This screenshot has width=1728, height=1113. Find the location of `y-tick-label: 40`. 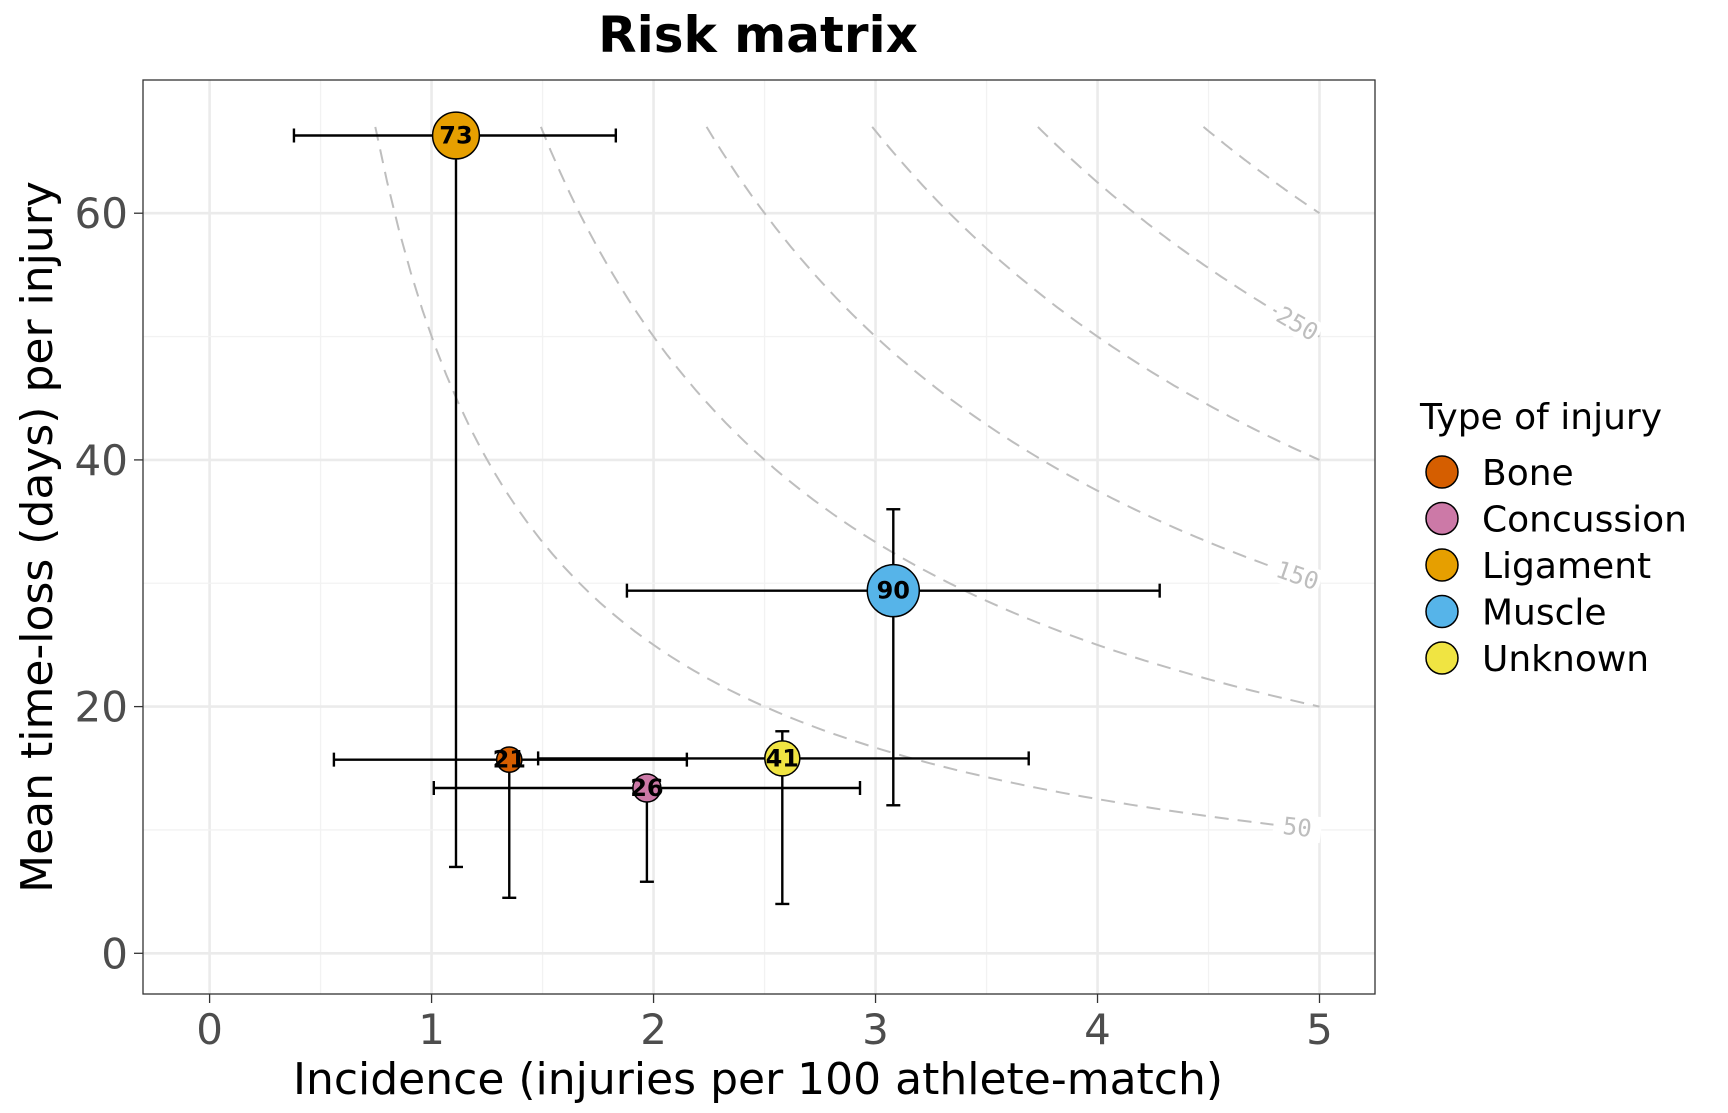

y-tick-label: 40 is located at coordinates (101, 460).